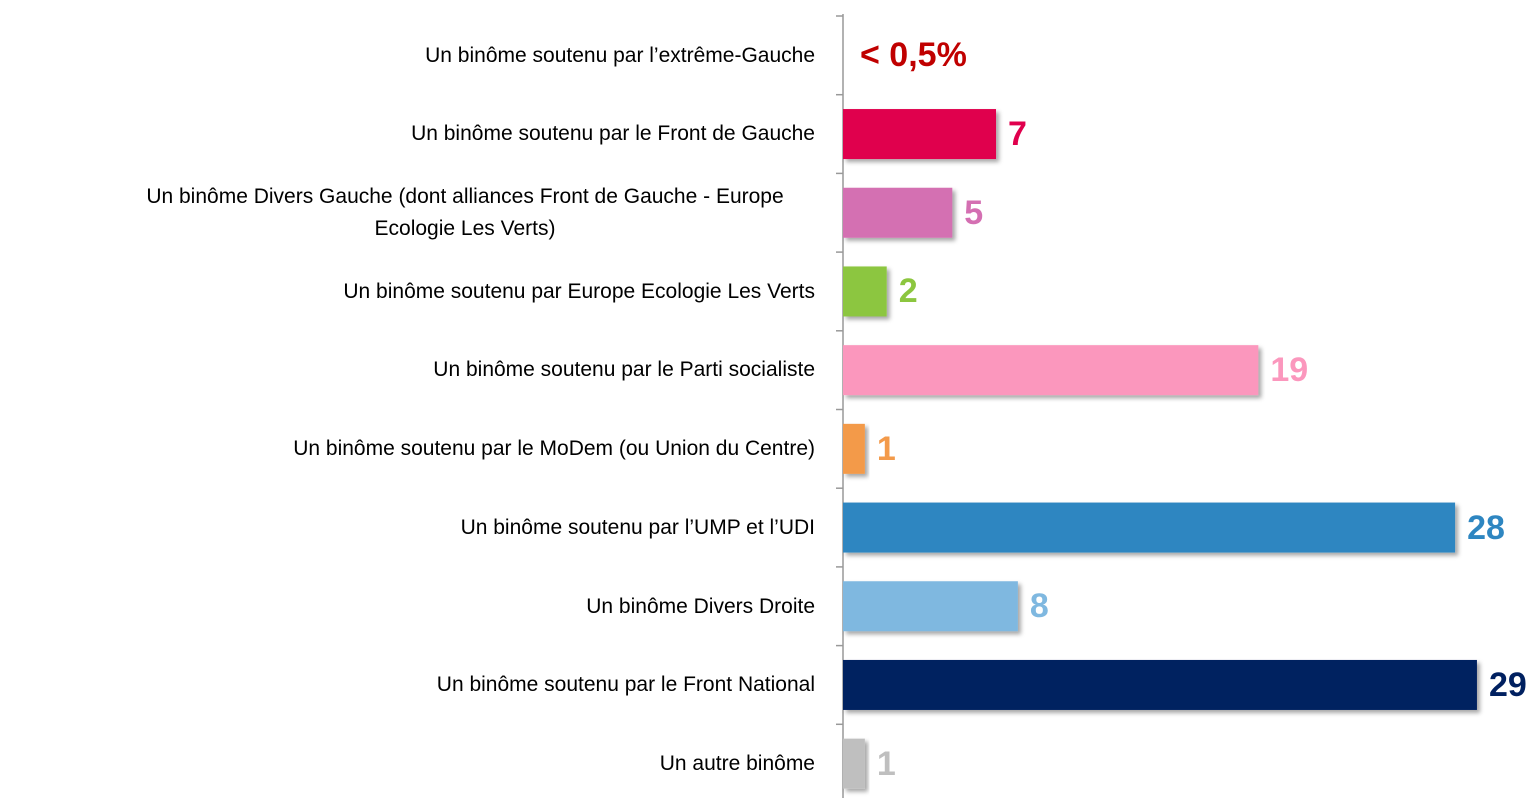  Describe the element at coordinates (625, 685) in the screenshot. I see `category-label: Un binôme soutenu par le Front National` at that location.